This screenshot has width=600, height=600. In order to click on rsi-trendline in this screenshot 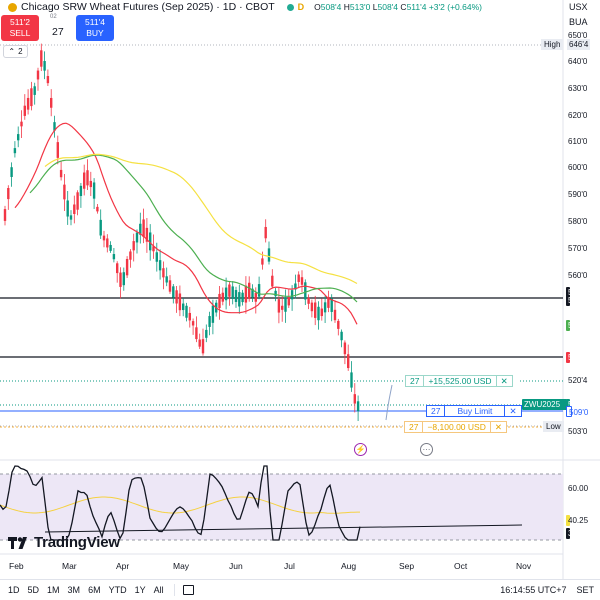, I will do `click(283, 528)`.